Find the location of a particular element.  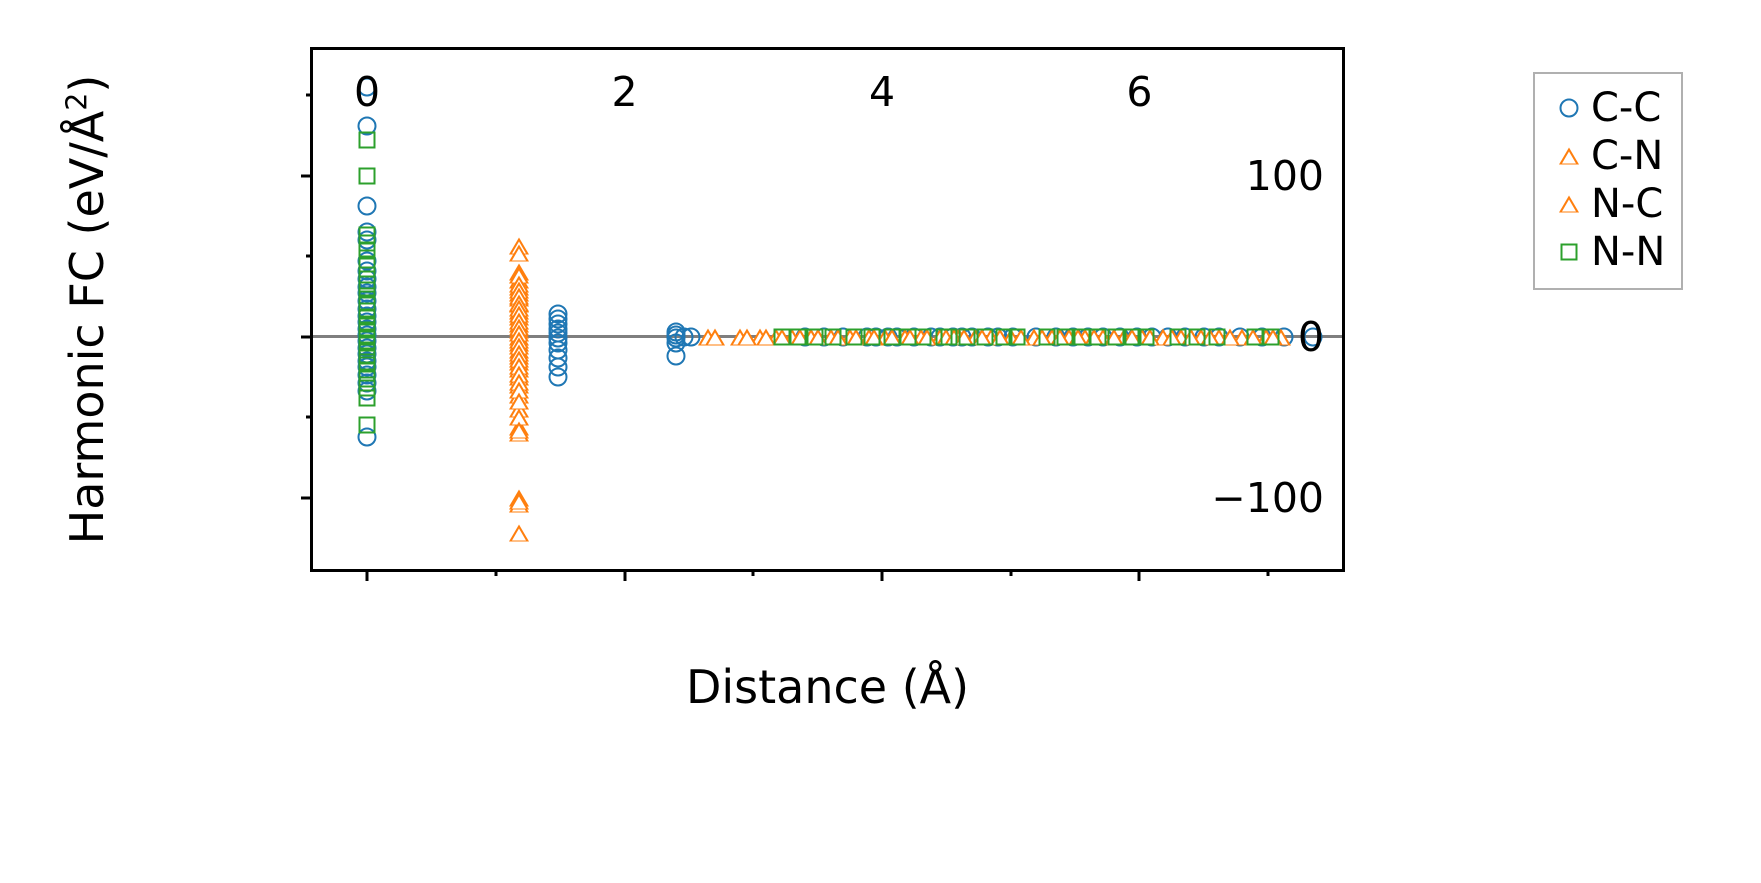

x-tick-label-4: 4 is located at coordinates (882, 92).